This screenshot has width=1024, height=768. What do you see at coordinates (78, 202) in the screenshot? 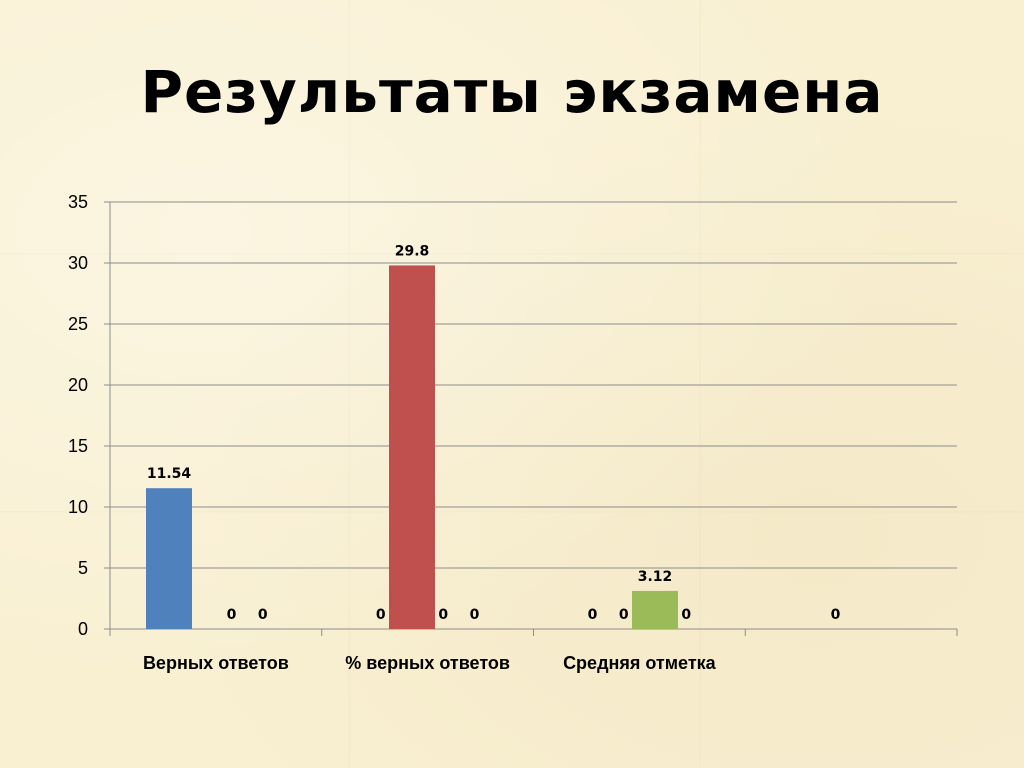
I see `y-tick-label: 35` at bounding box center [78, 202].